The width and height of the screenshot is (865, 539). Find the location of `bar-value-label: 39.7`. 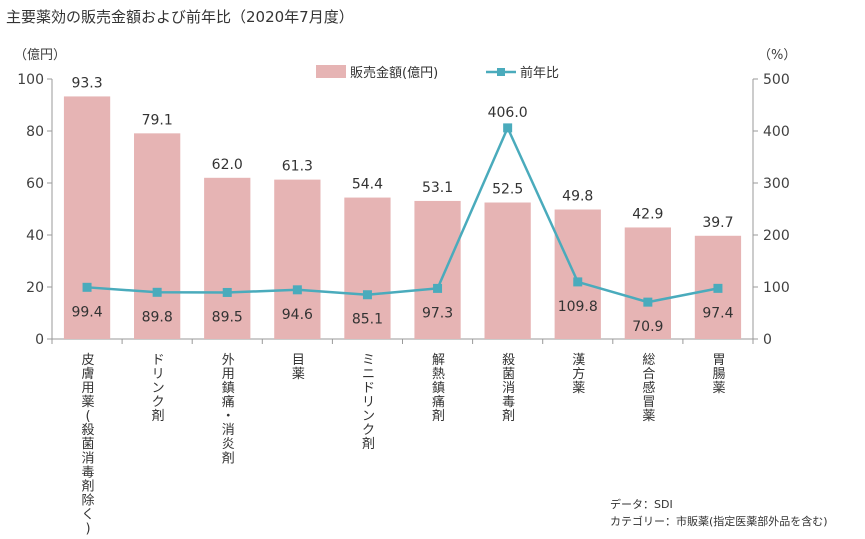

bar-value-label: 39.7 is located at coordinates (717, 223).